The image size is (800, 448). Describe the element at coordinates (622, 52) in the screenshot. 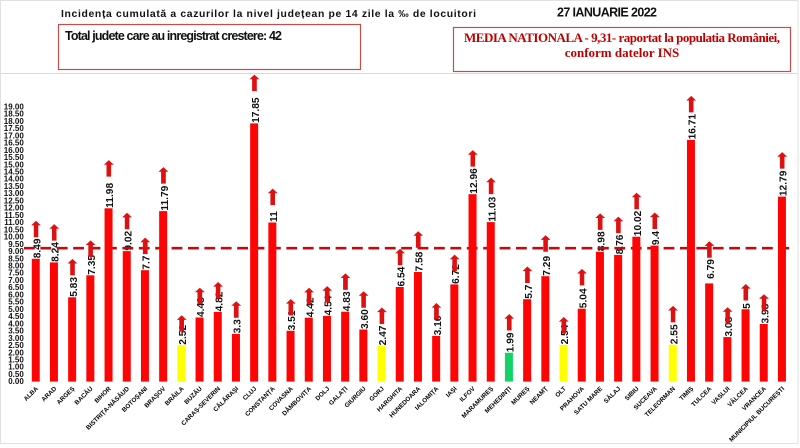

I see `svg-text: conform datelor INS` at that location.